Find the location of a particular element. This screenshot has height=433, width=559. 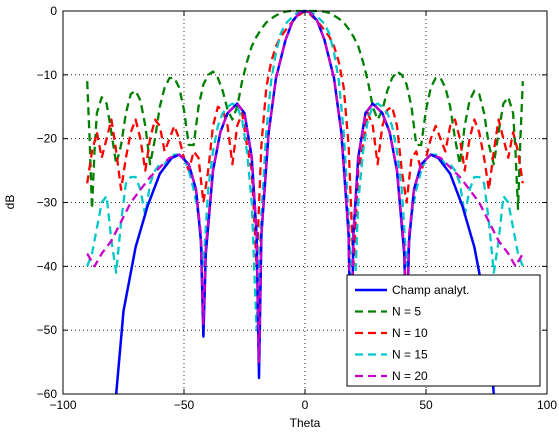

x-tick-label: 50 is located at coordinates (426, 405).